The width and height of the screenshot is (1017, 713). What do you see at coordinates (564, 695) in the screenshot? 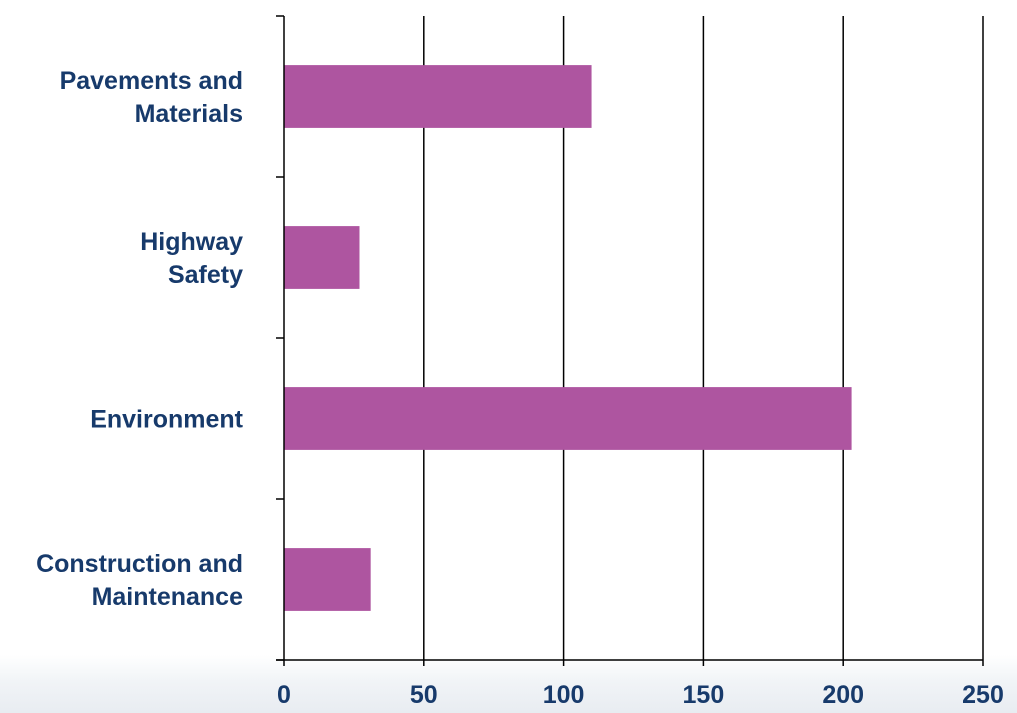
I see `x-tick-label: 100` at bounding box center [564, 695].